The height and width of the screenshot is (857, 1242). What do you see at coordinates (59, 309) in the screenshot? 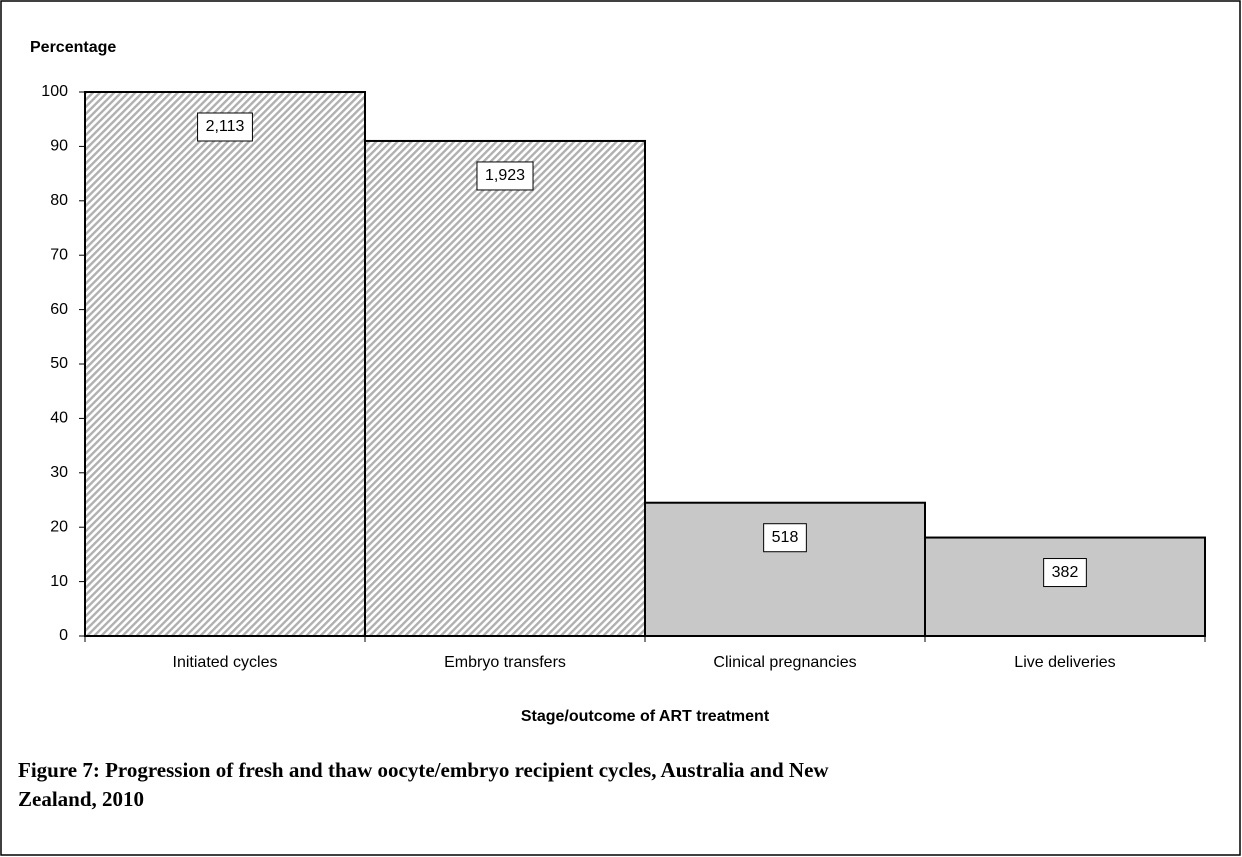
I see `y-tick-label: 60` at bounding box center [59, 309].